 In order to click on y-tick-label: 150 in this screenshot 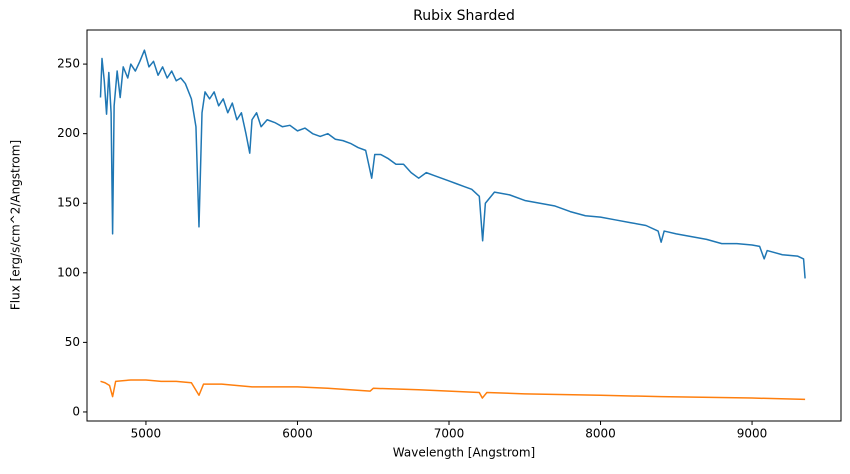, I will do `click(68, 203)`.